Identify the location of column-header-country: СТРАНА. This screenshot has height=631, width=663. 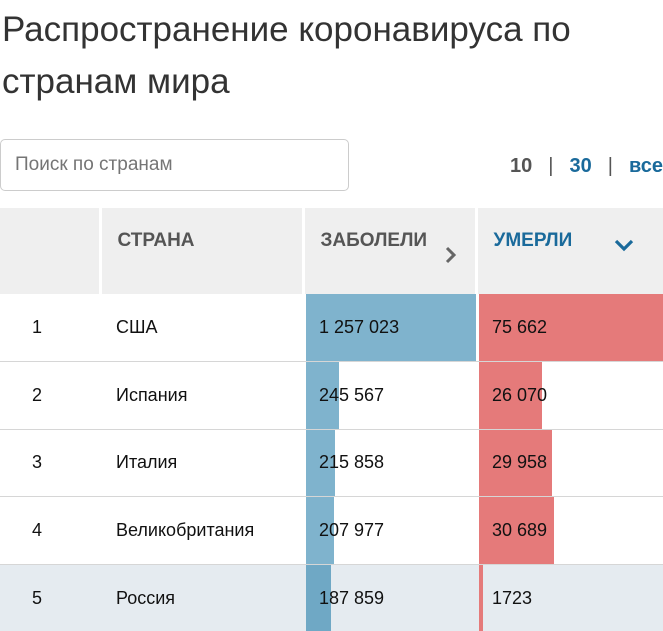
(202, 251).